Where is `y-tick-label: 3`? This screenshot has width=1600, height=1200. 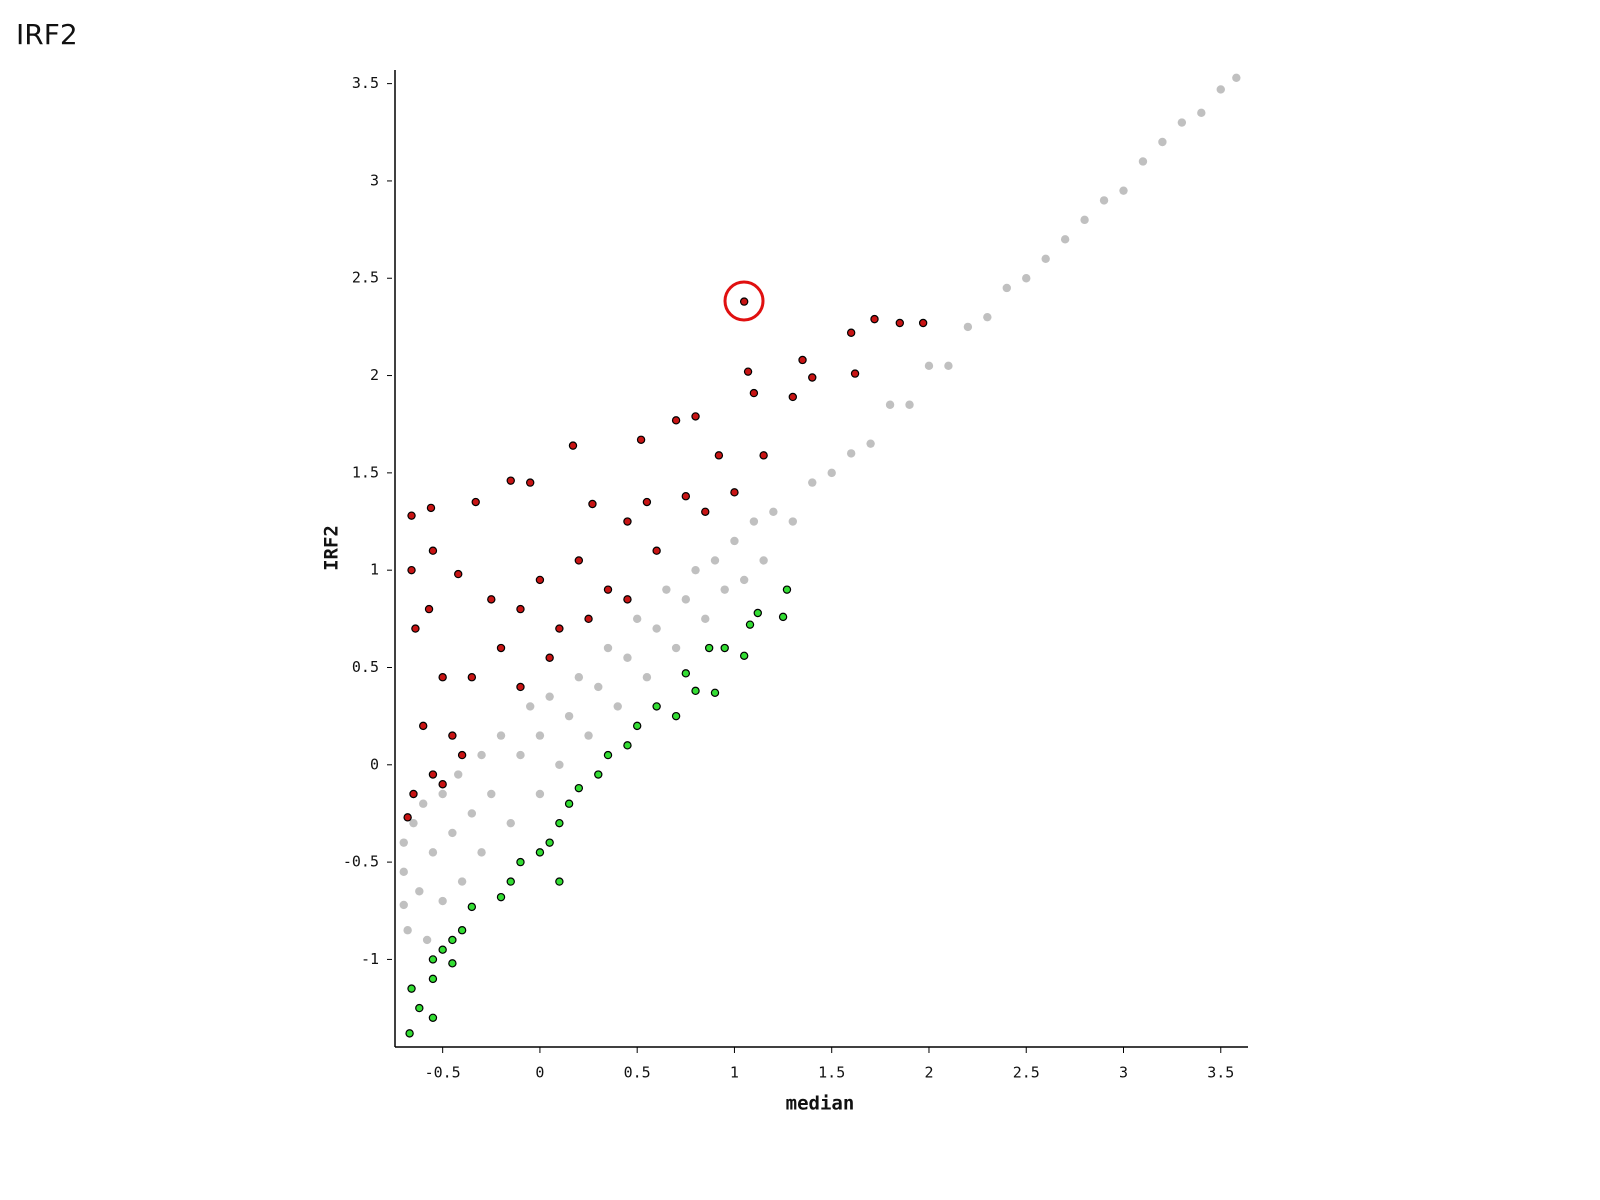 y-tick-label: 3 is located at coordinates (374, 180).